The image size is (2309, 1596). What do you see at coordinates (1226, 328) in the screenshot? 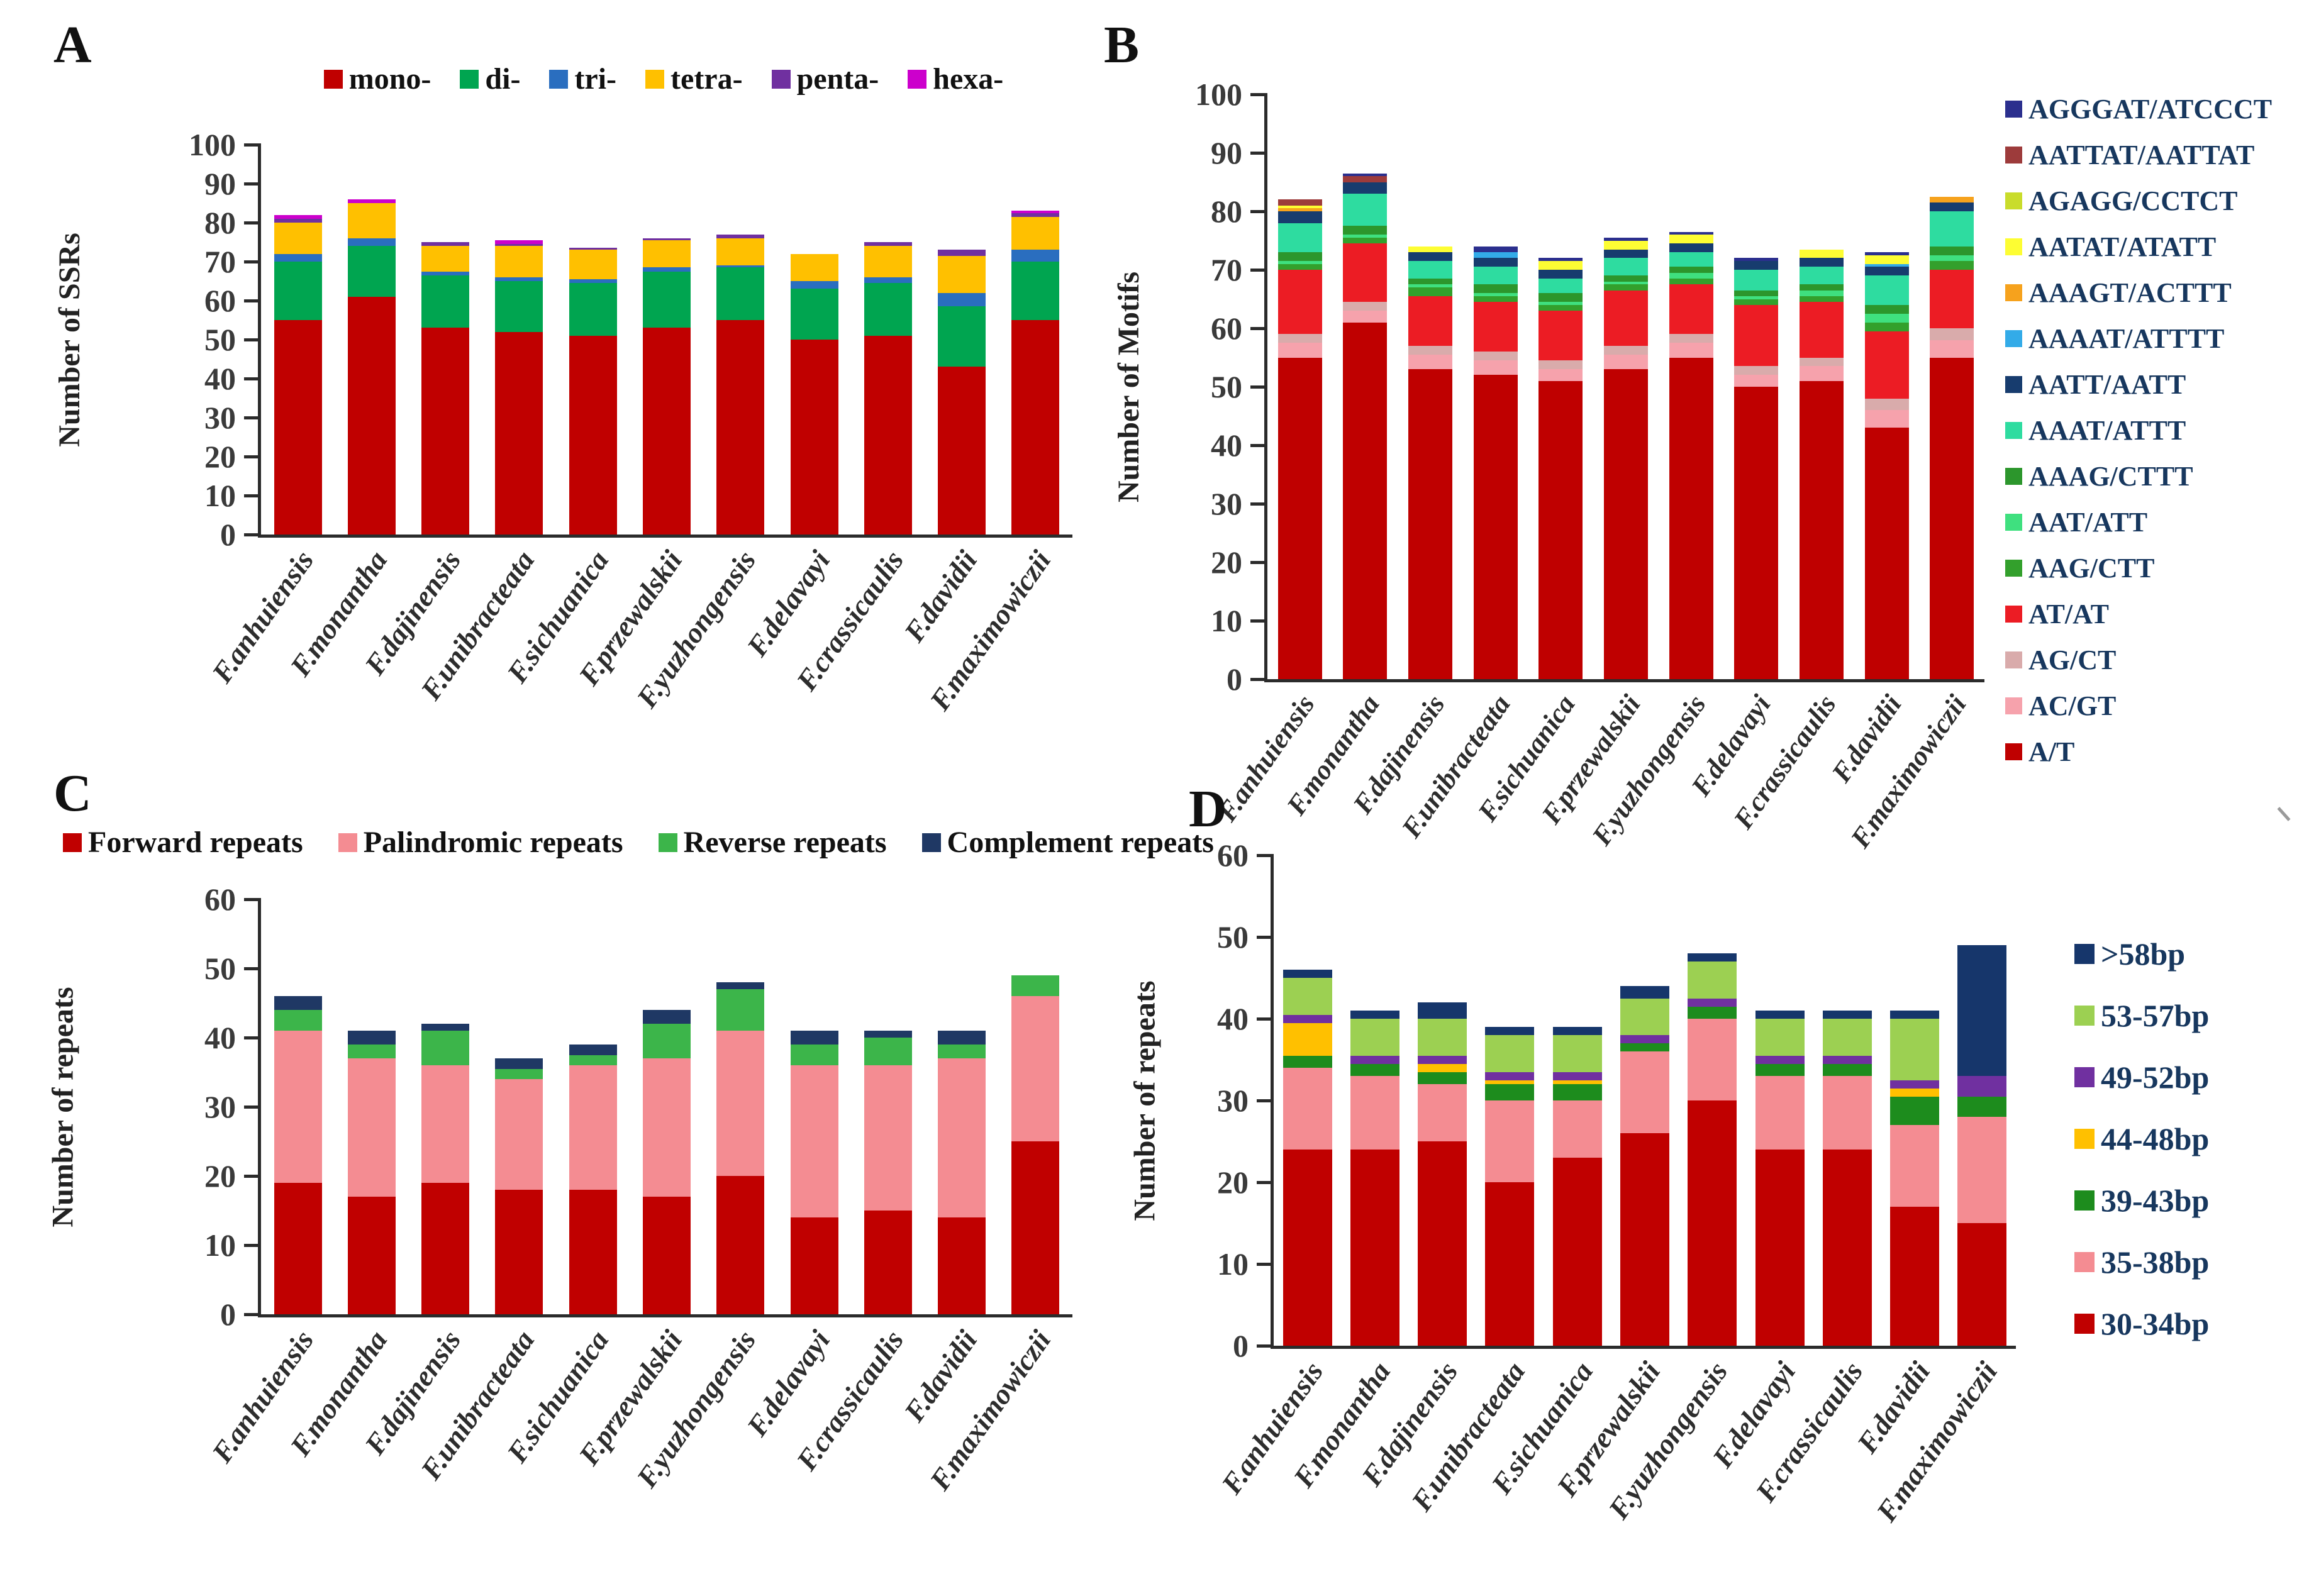
I see `y-tick-label: 60` at bounding box center [1226, 328].